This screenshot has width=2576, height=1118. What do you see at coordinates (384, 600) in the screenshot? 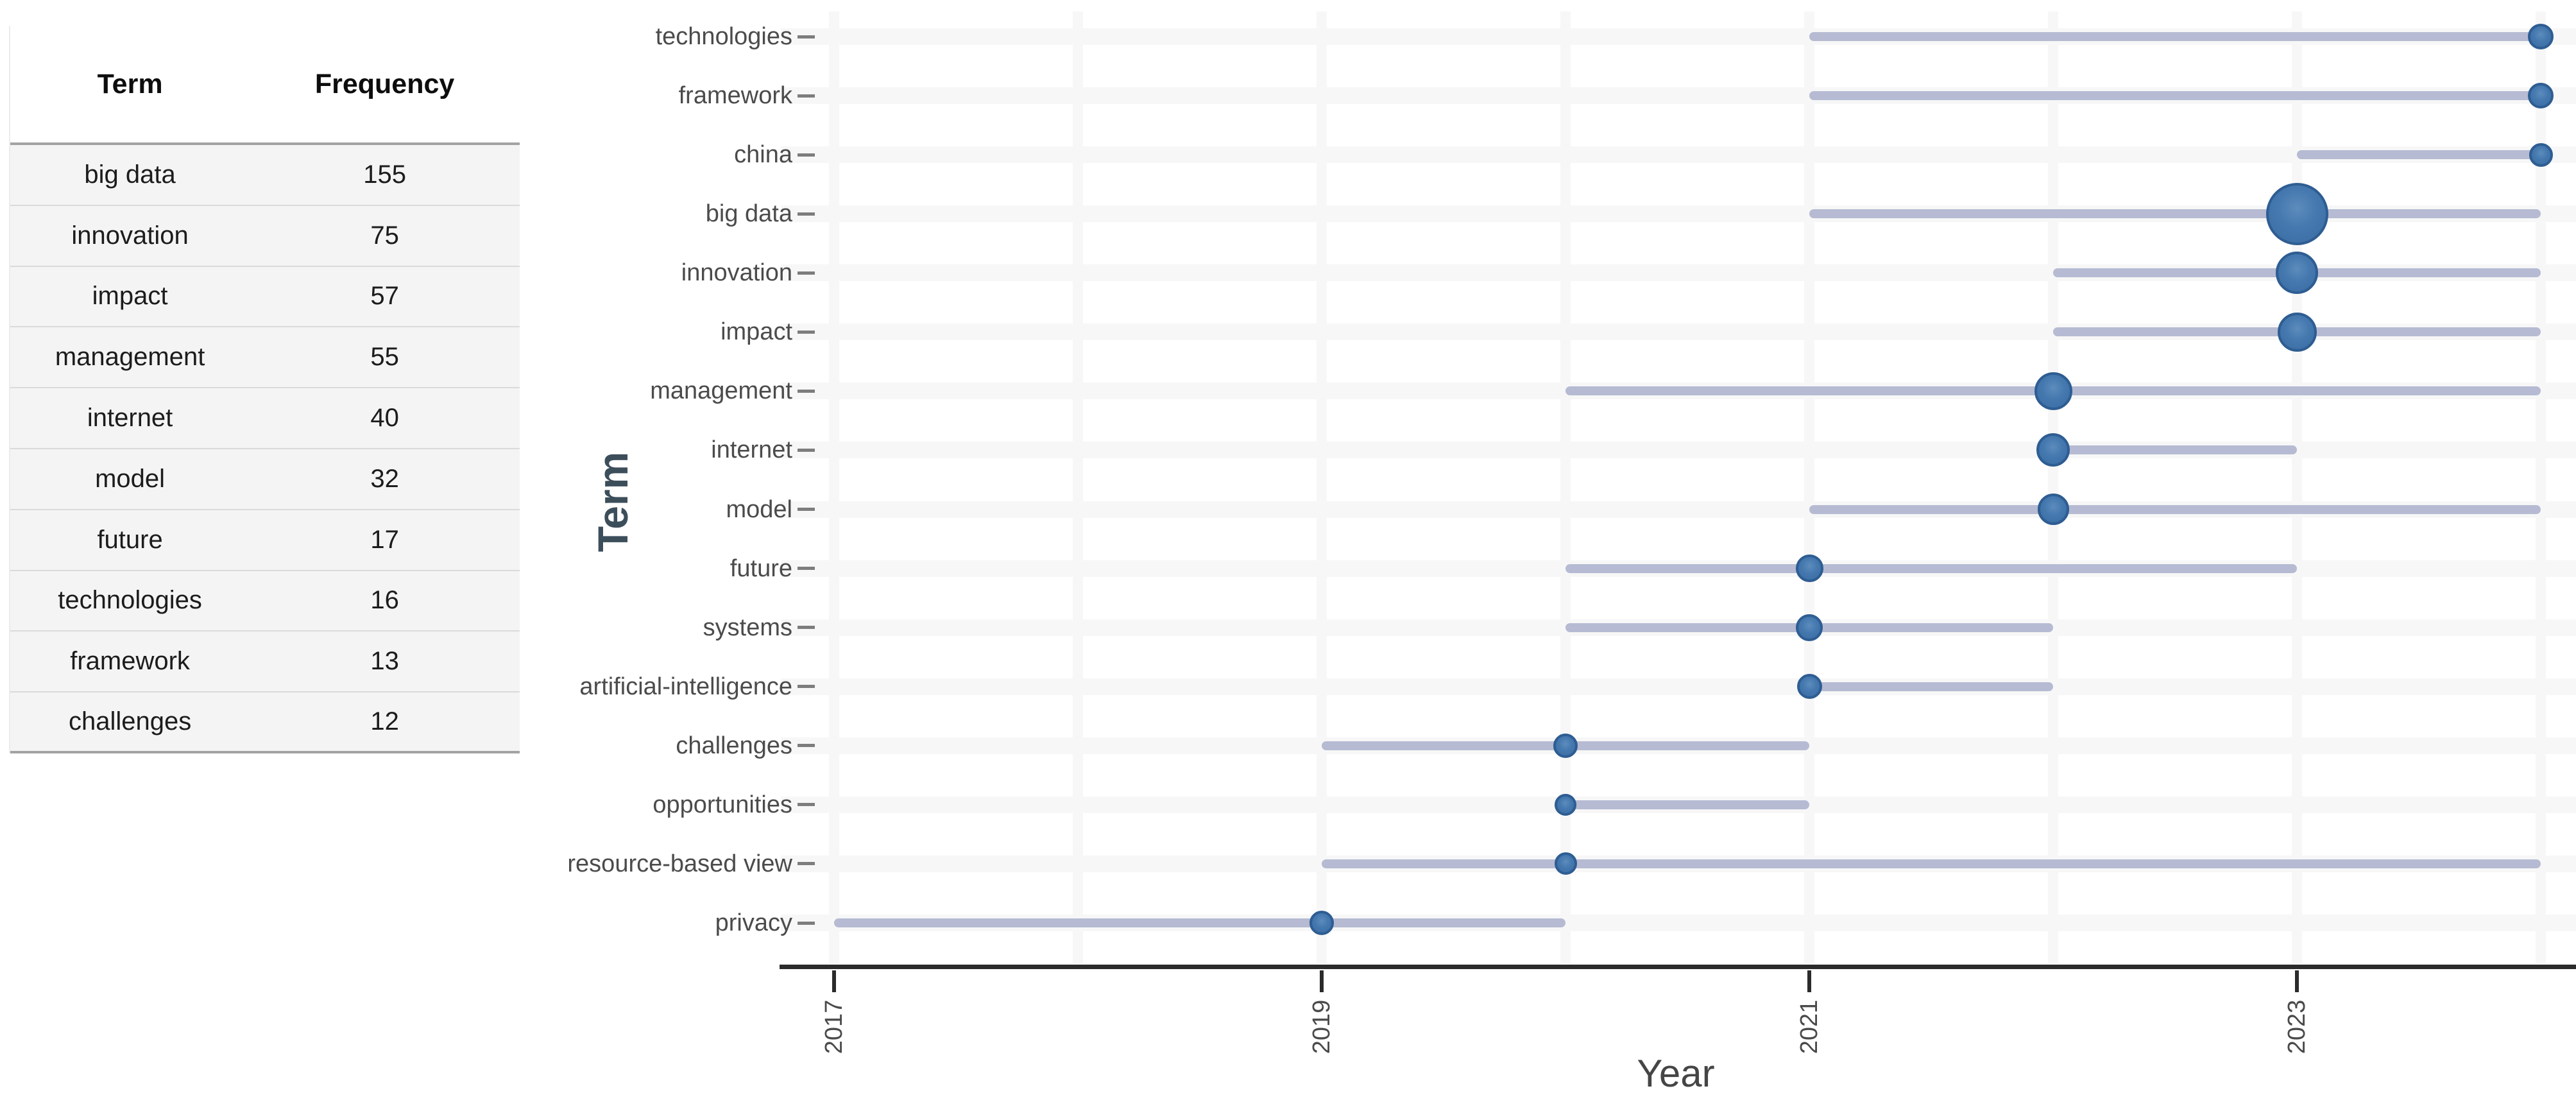
I see `table-cell-frequency: 16` at bounding box center [384, 600].